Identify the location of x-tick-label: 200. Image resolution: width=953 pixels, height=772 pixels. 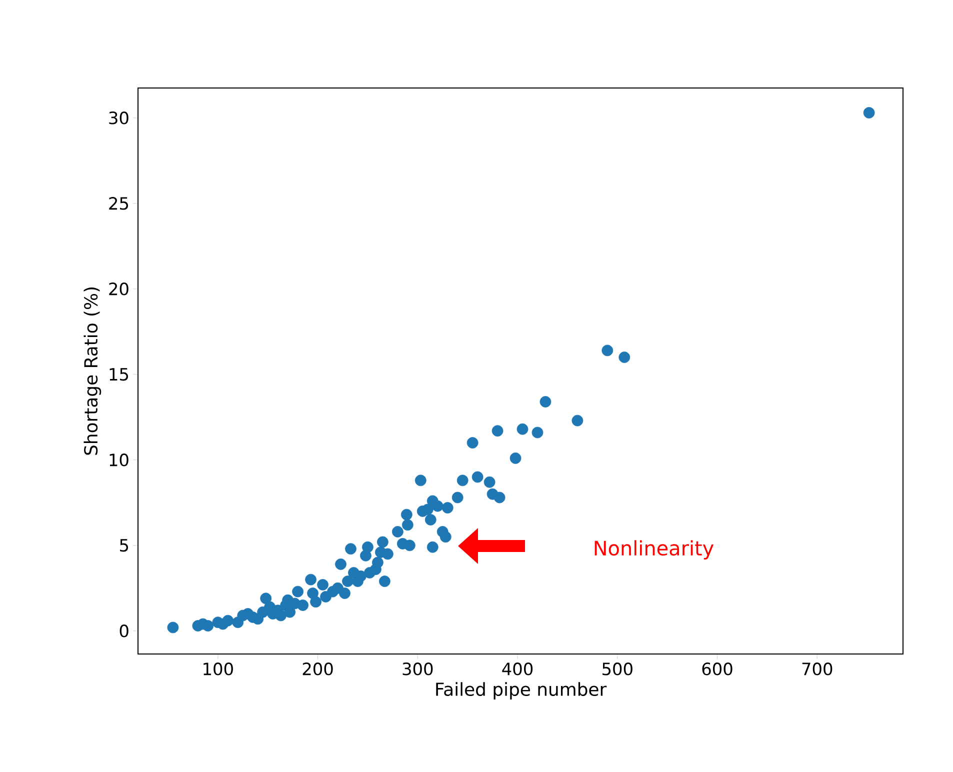
(317, 669).